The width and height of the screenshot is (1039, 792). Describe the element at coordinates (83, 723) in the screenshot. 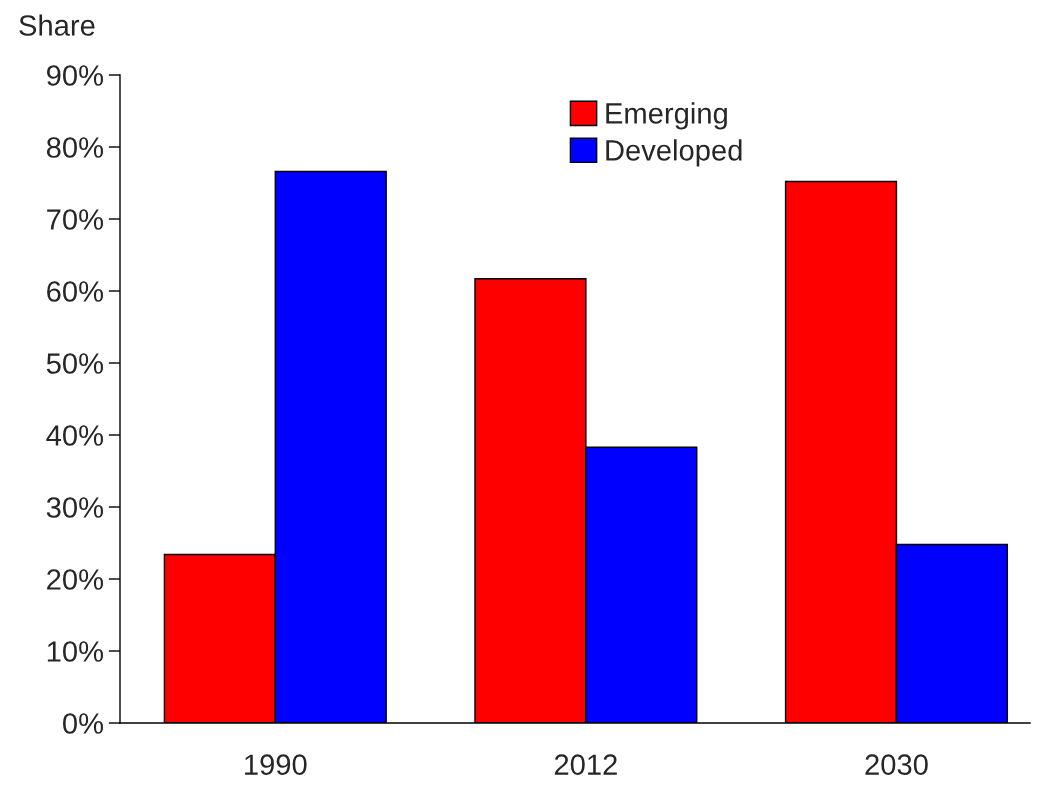

I see `y-tick-label: 0%` at that location.